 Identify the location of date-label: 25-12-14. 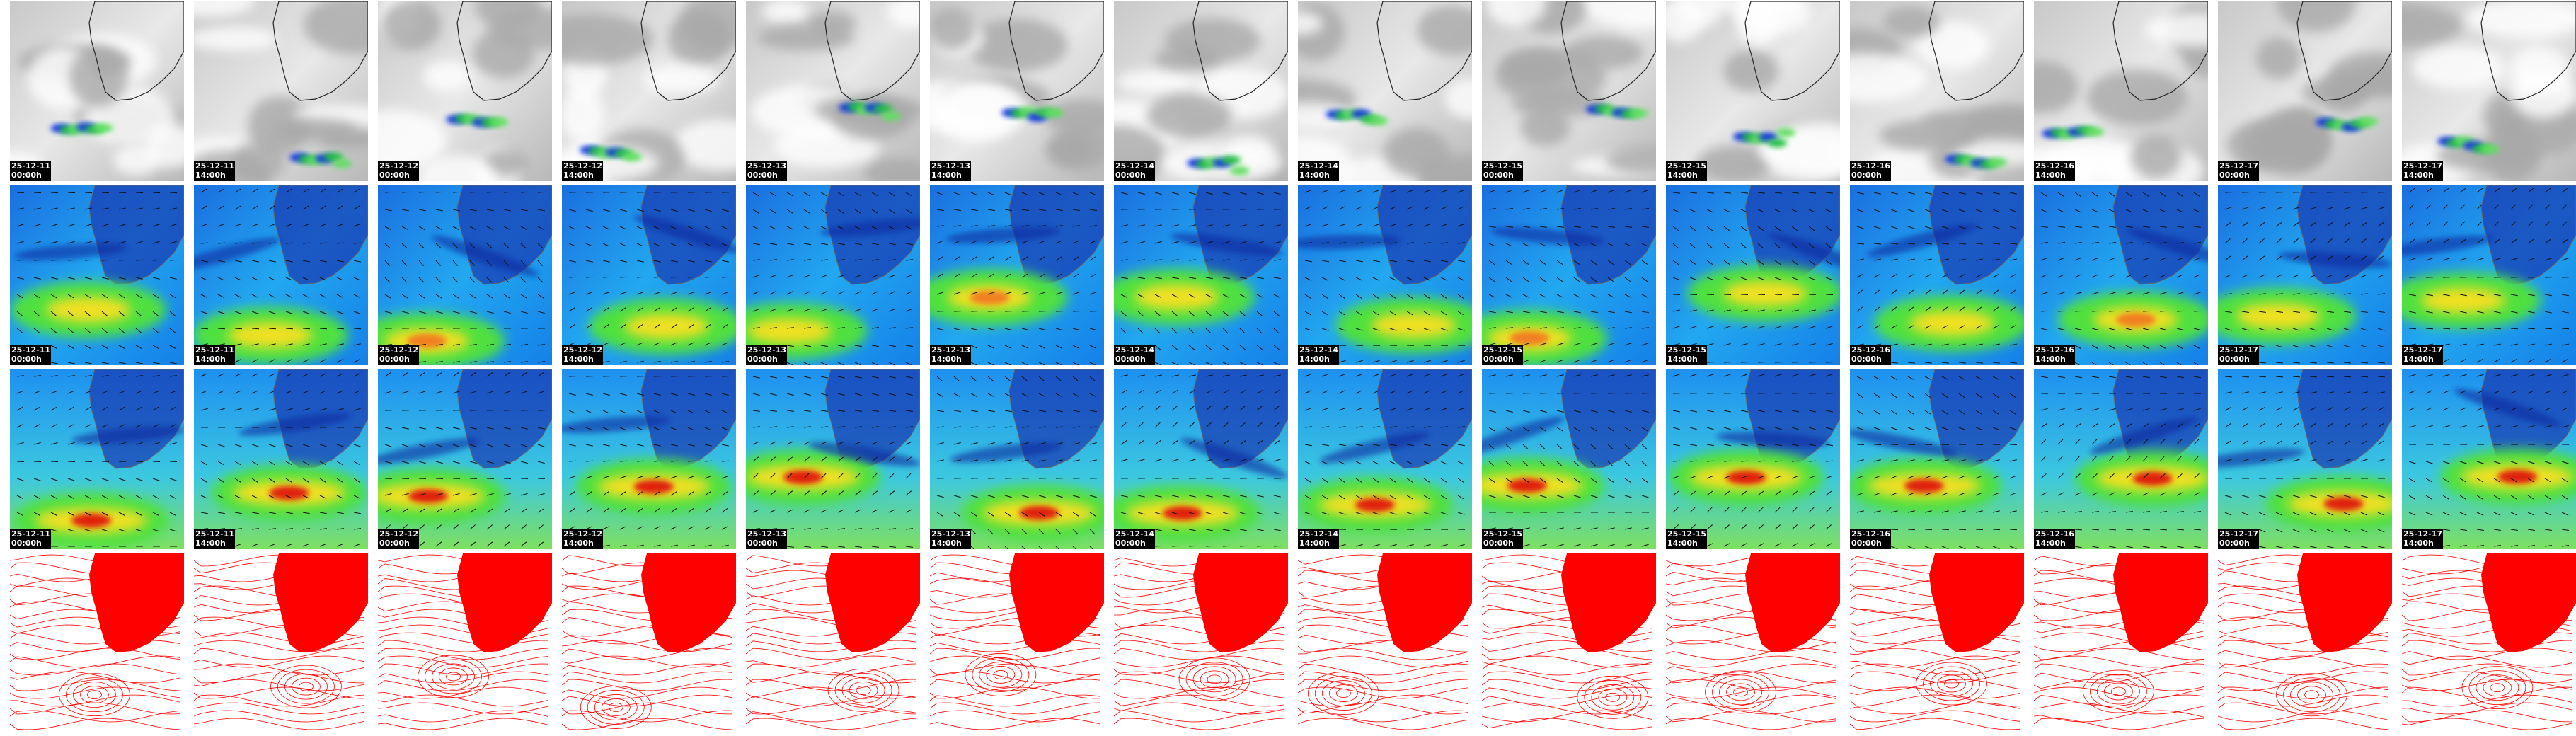
(1134, 166).